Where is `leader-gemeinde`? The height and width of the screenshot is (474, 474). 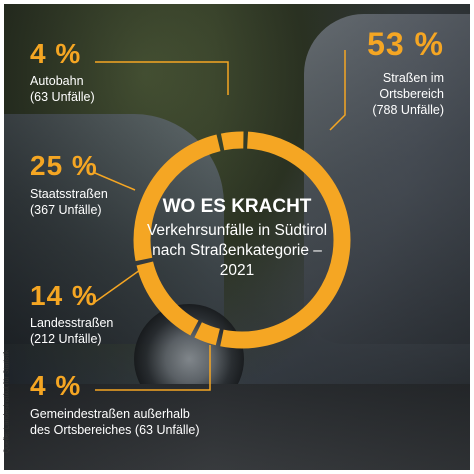
leader-gemeinde is located at coordinates (153, 368).